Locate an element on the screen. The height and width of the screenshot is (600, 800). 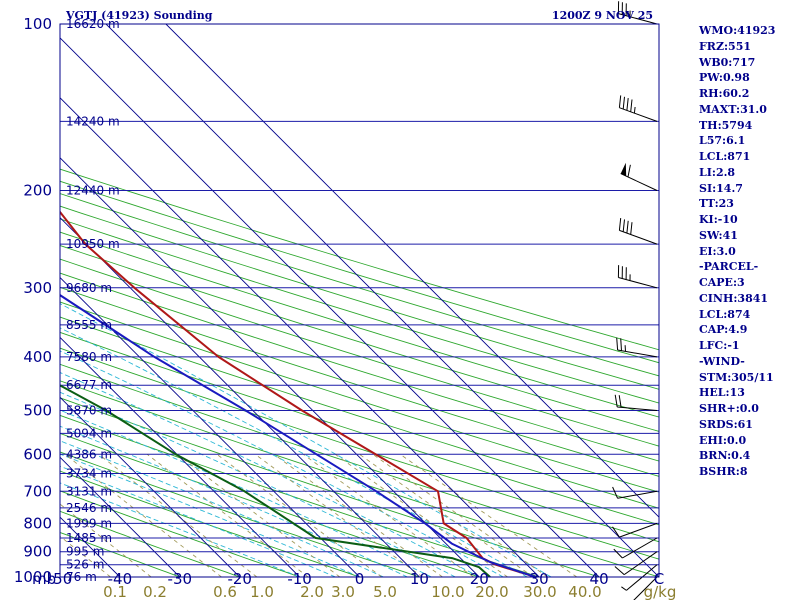
temperature-tick-label: 0 is located at coordinates (360, 579).